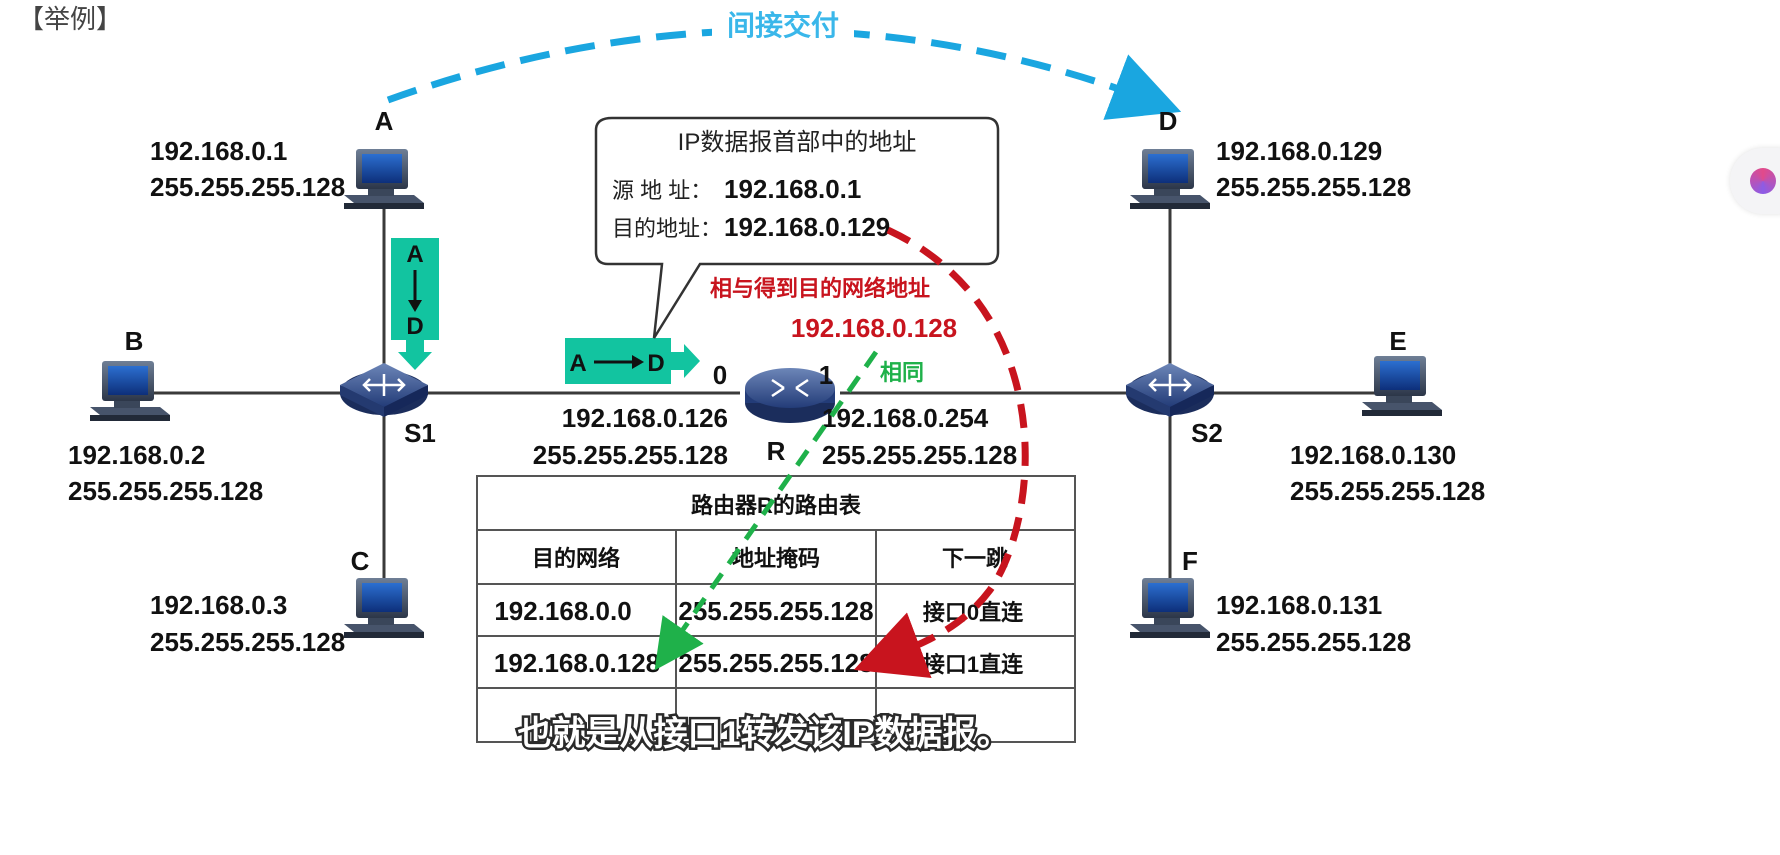 The image size is (1780, 855). What do you see at coordinates (1763, 181) in the screenshot?
I see `brain-icon` at bounding box center [1763, 181].